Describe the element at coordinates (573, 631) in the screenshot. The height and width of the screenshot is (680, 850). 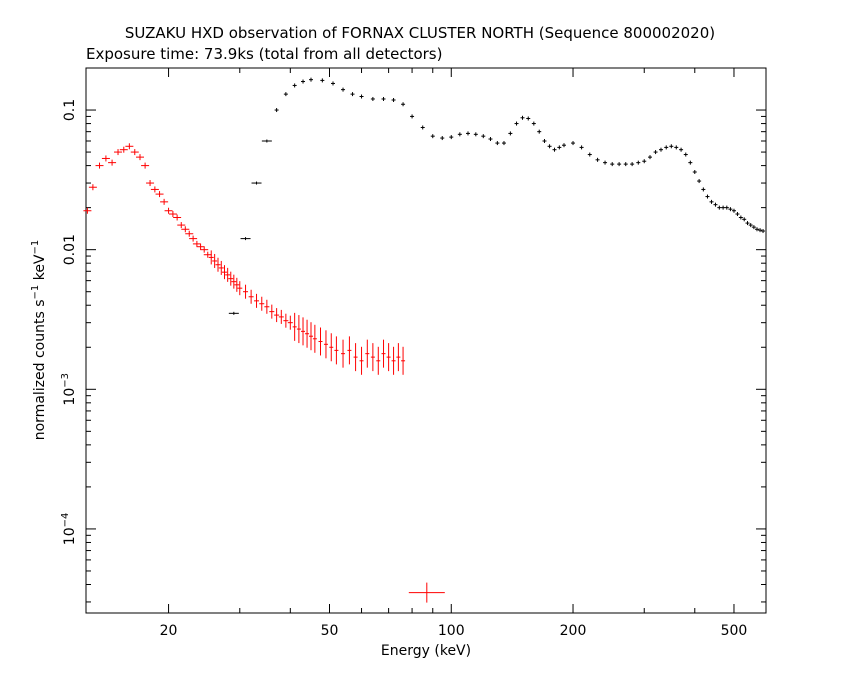
I see `x-tick-label: 200` at that location.